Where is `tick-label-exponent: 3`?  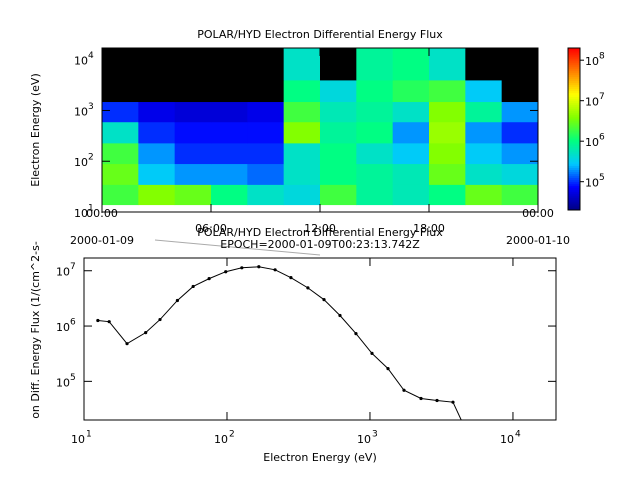
tick-label-exponent: 3 is located at coordinates (375, 435).